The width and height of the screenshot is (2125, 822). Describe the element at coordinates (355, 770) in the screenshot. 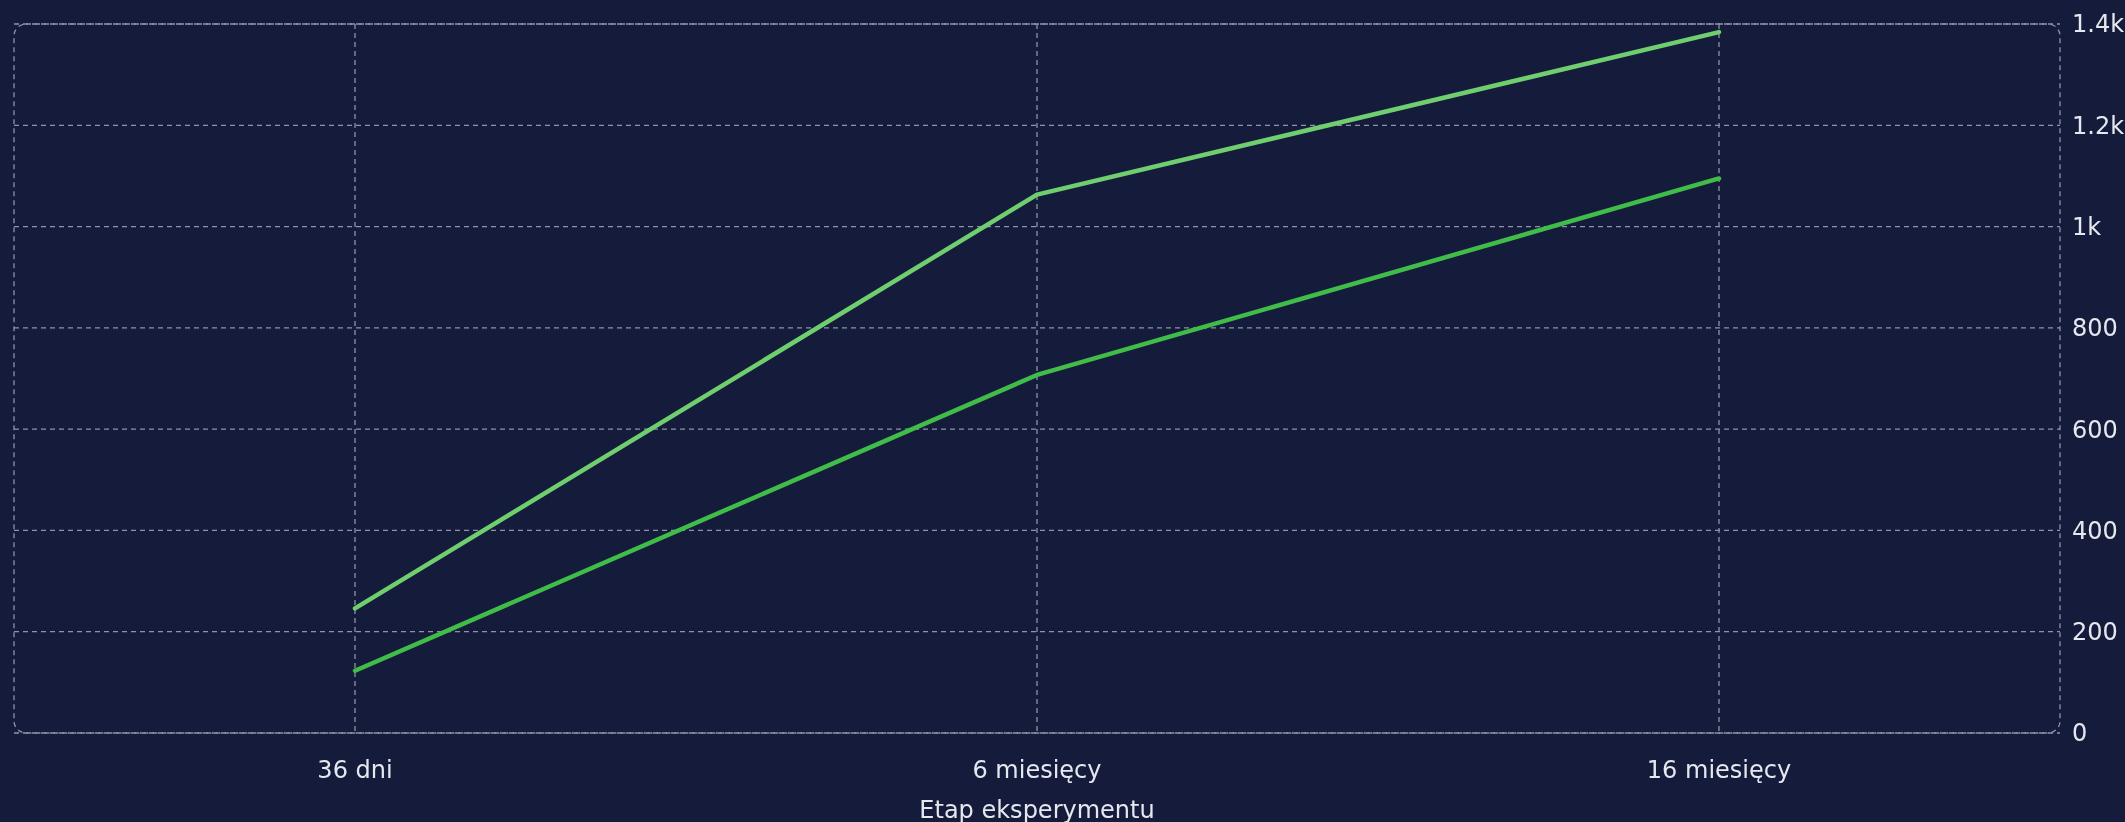

I see `x-tick-label: 36 dni` at that location.